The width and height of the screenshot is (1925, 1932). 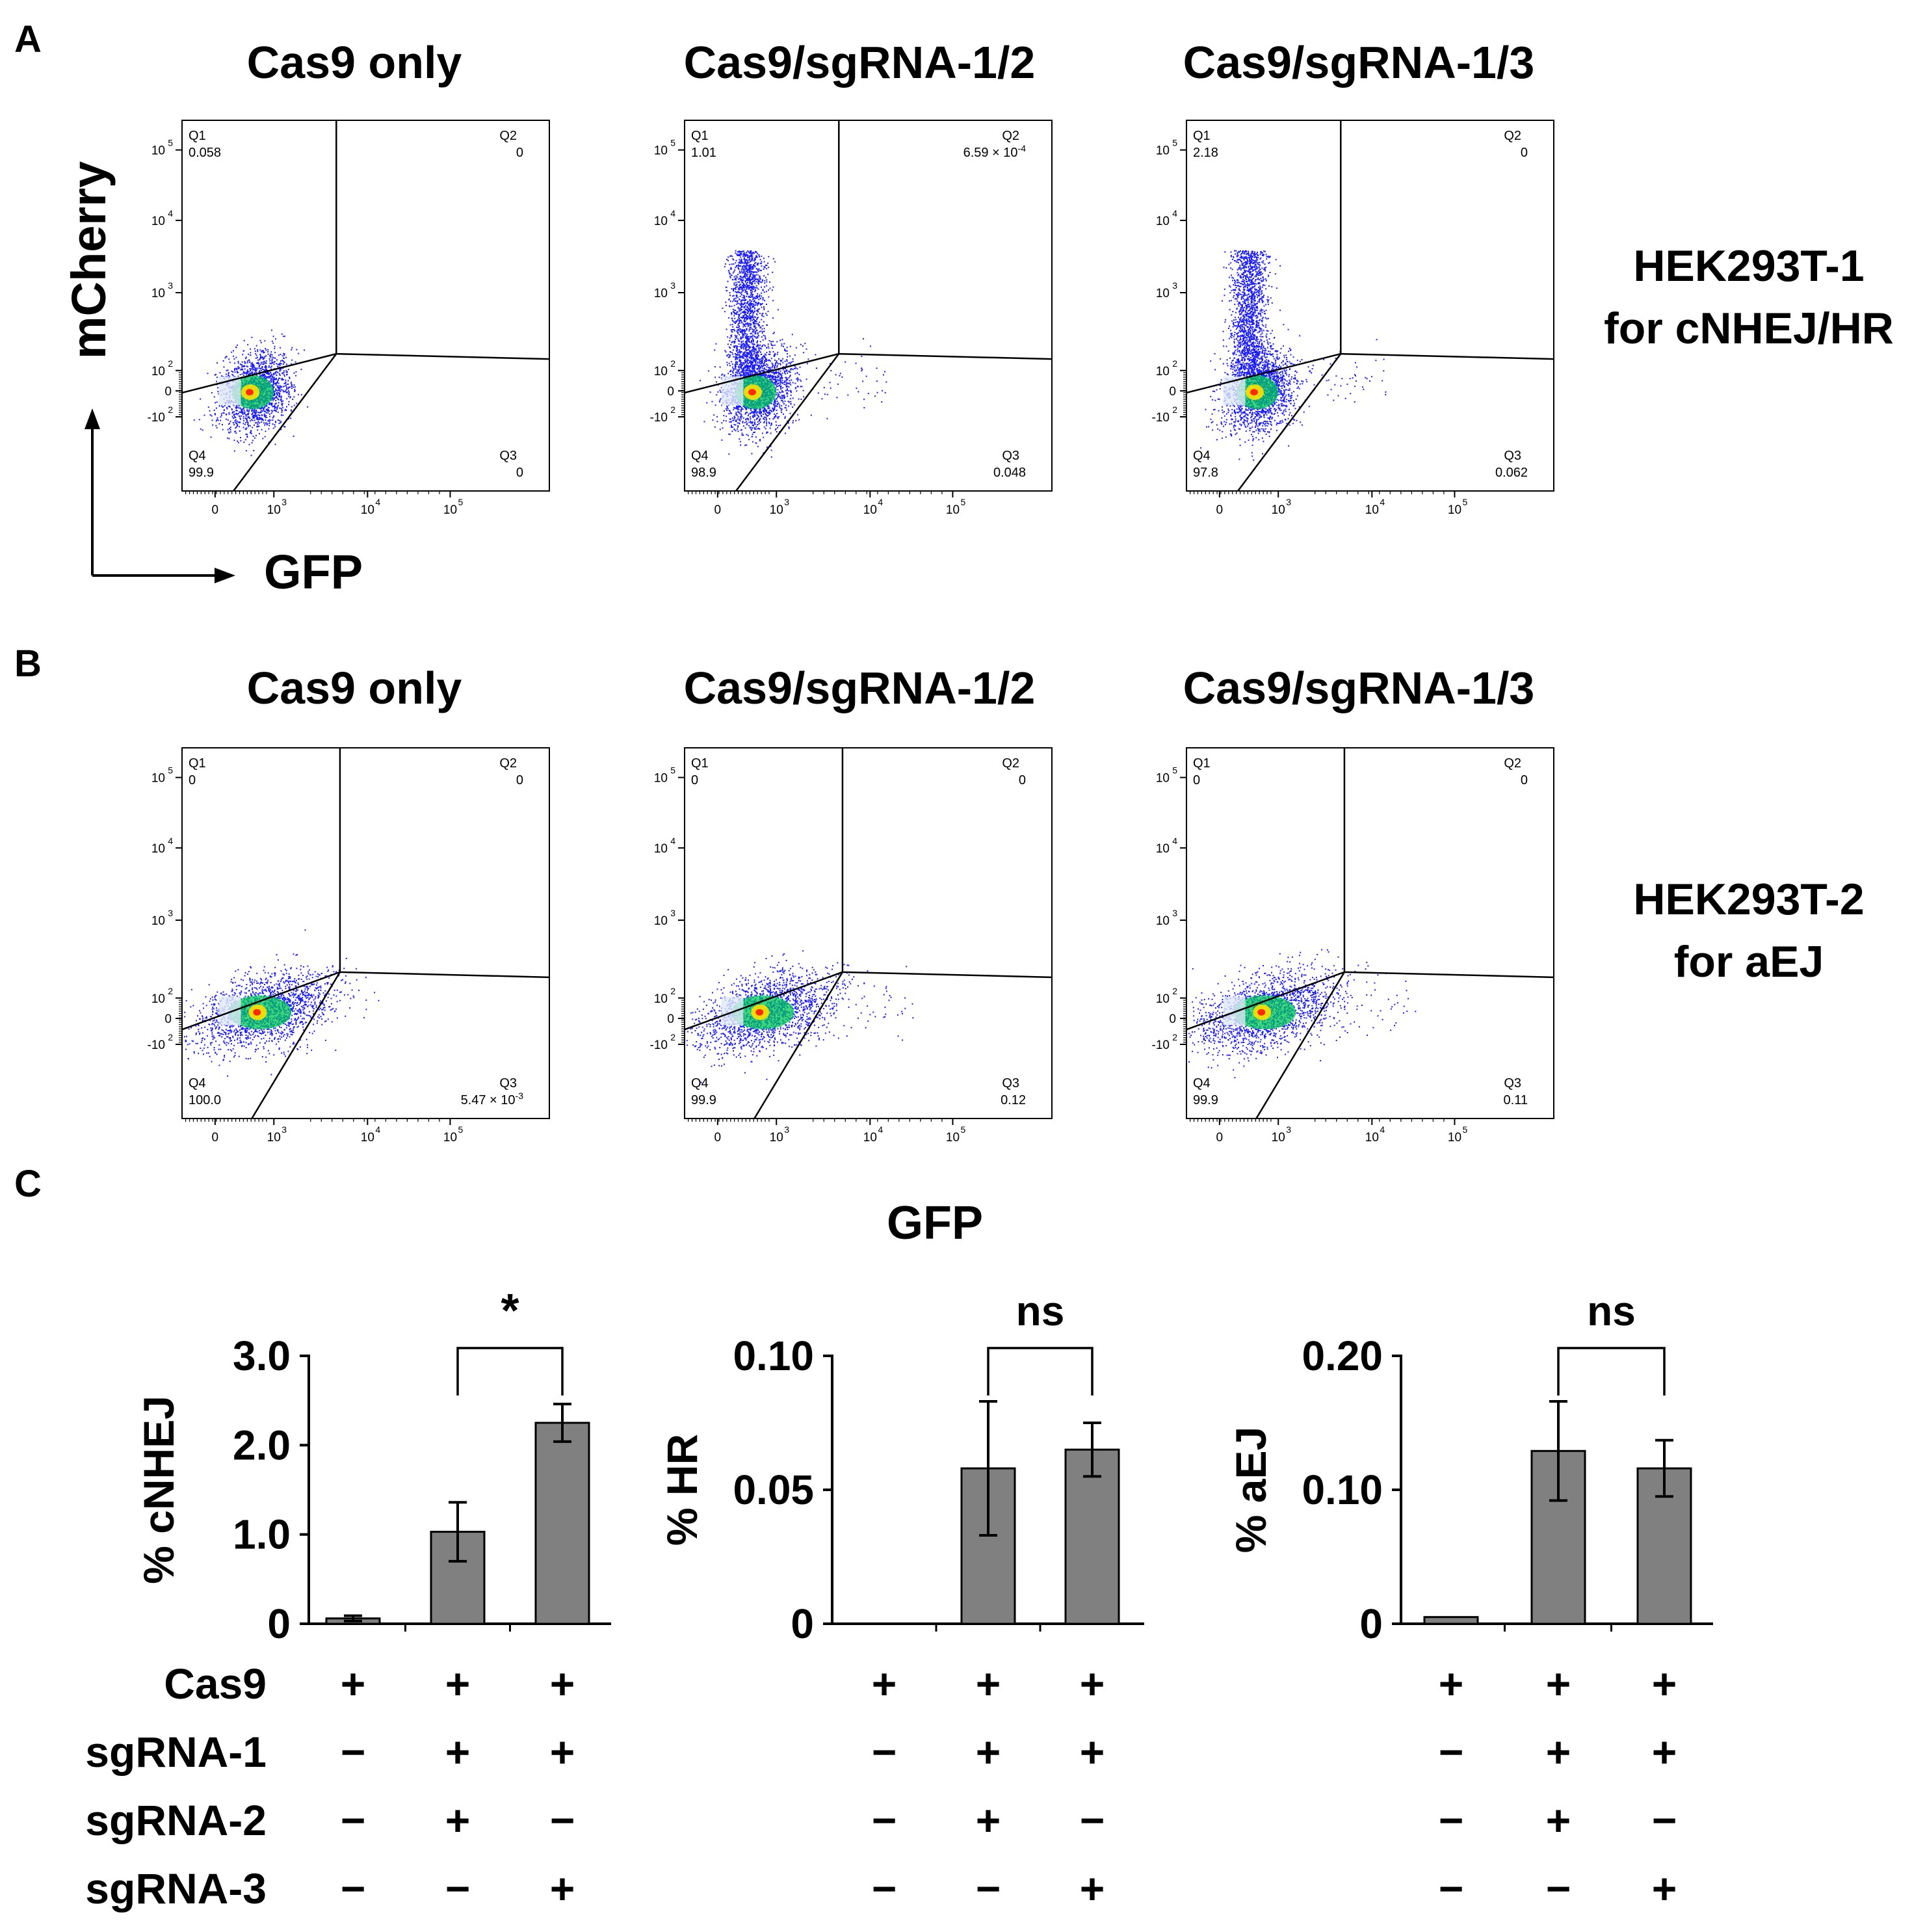 What do you see at coordinates (520, 1096) in the screenshot?
I see `q3-exponent: -3` at bounding box center [520, 1096].